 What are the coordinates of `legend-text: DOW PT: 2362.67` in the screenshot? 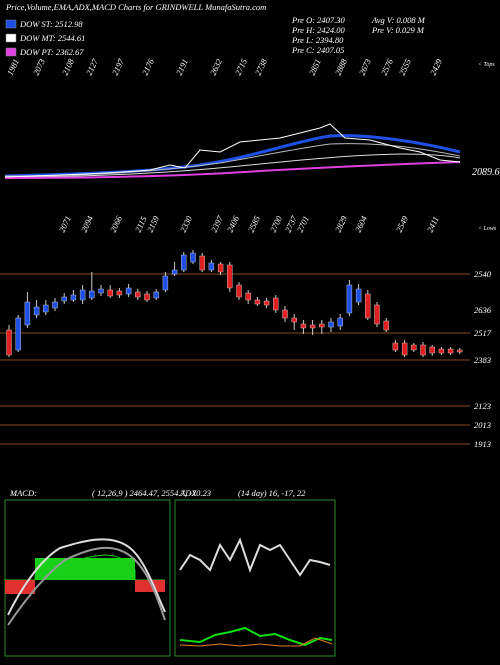 It's located at (51, 52).